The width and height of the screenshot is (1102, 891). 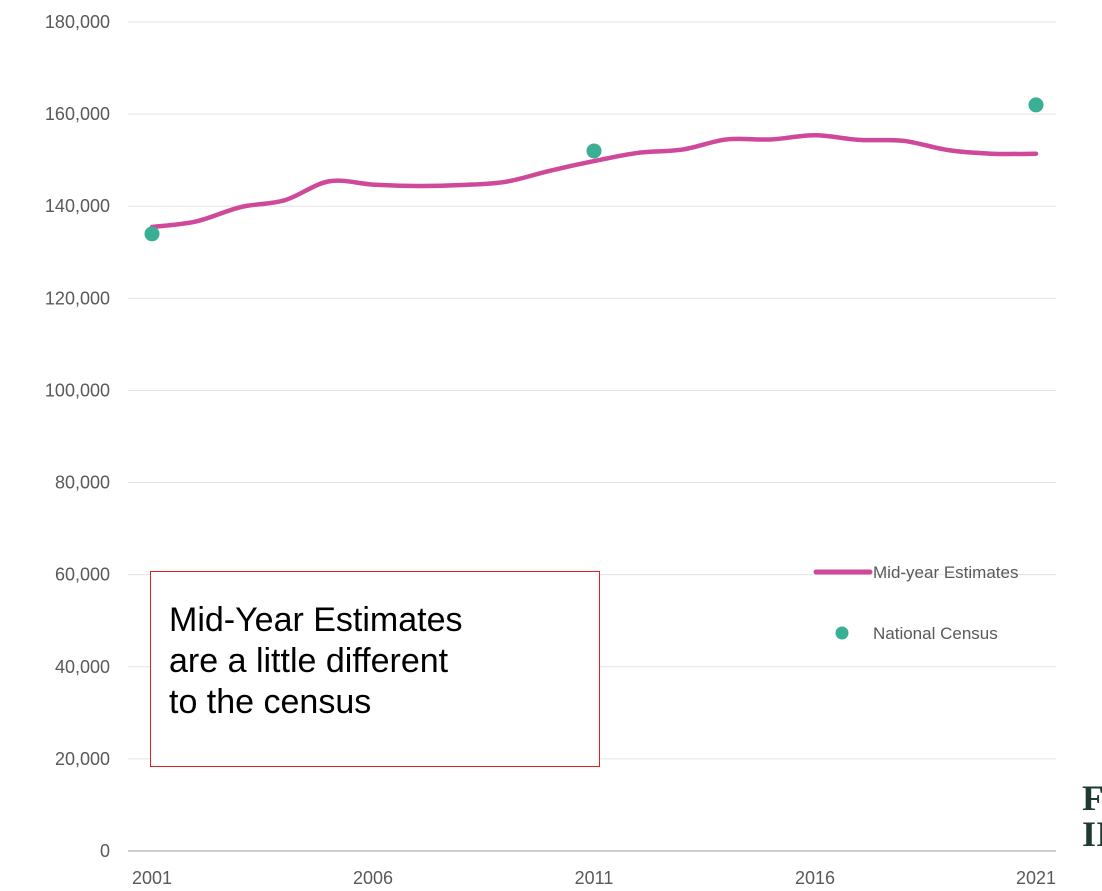 I want to click on x-tick-label: 2016, so click(x=815, y=878).